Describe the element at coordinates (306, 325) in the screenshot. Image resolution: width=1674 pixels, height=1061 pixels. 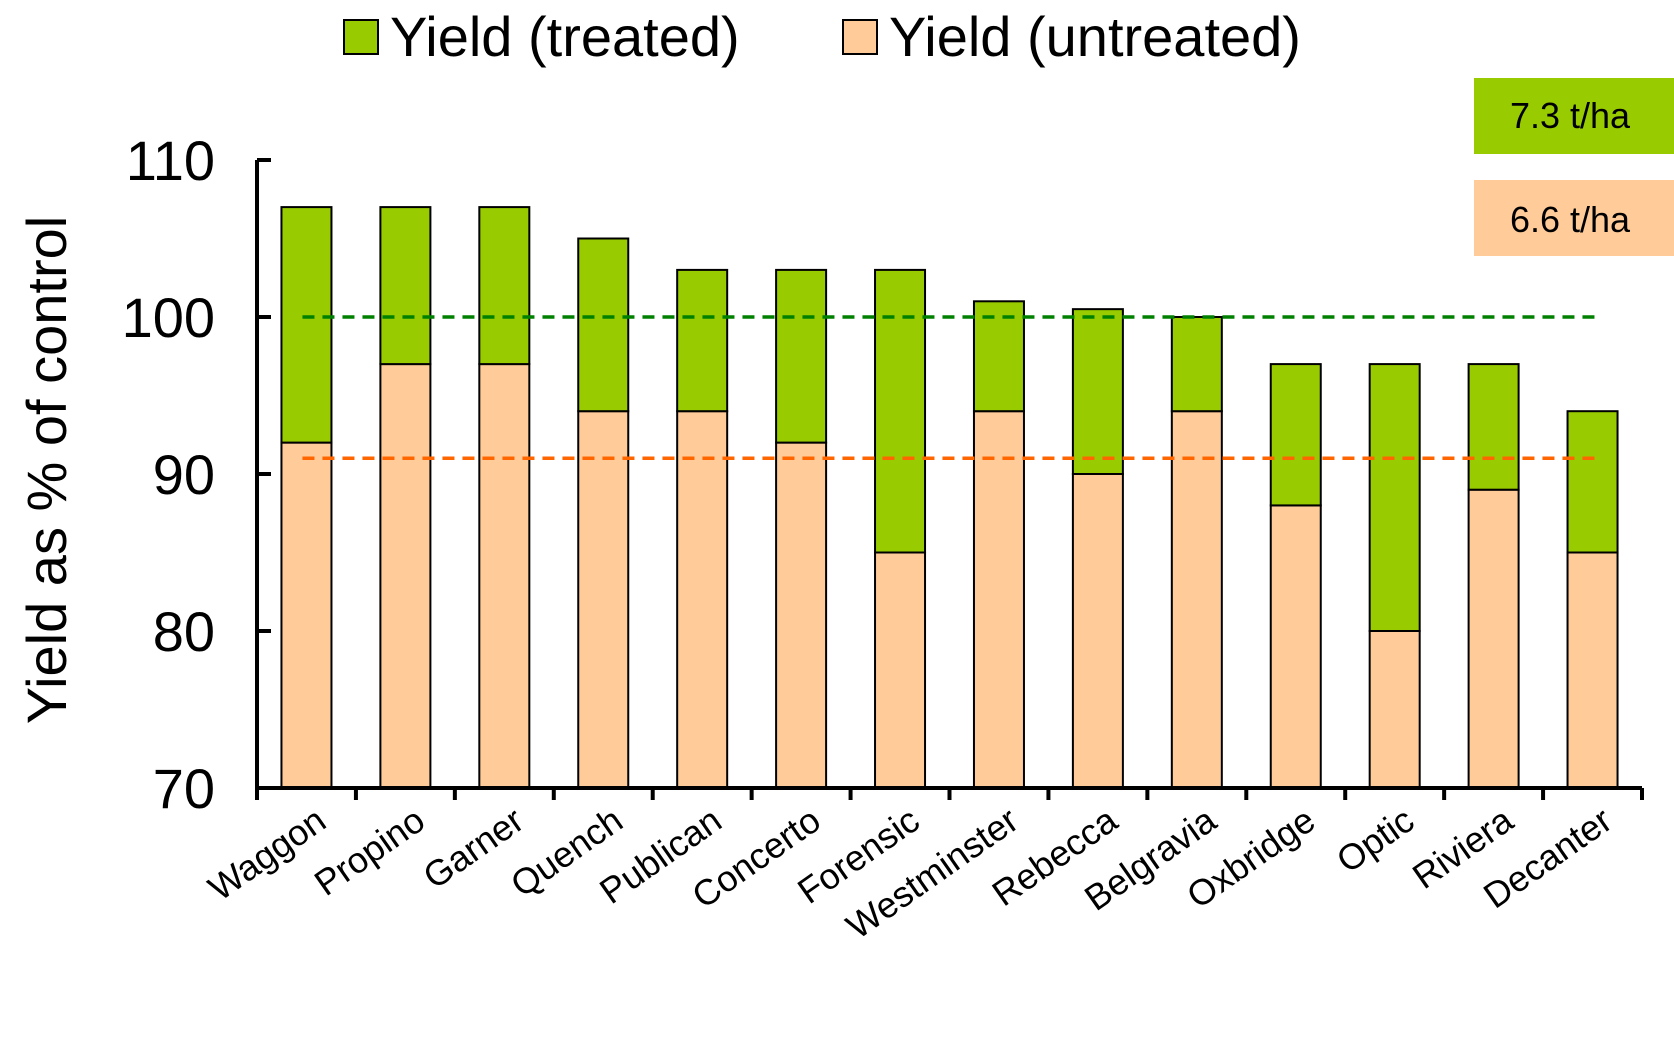
I see `bar-treated-waggon` at that location.